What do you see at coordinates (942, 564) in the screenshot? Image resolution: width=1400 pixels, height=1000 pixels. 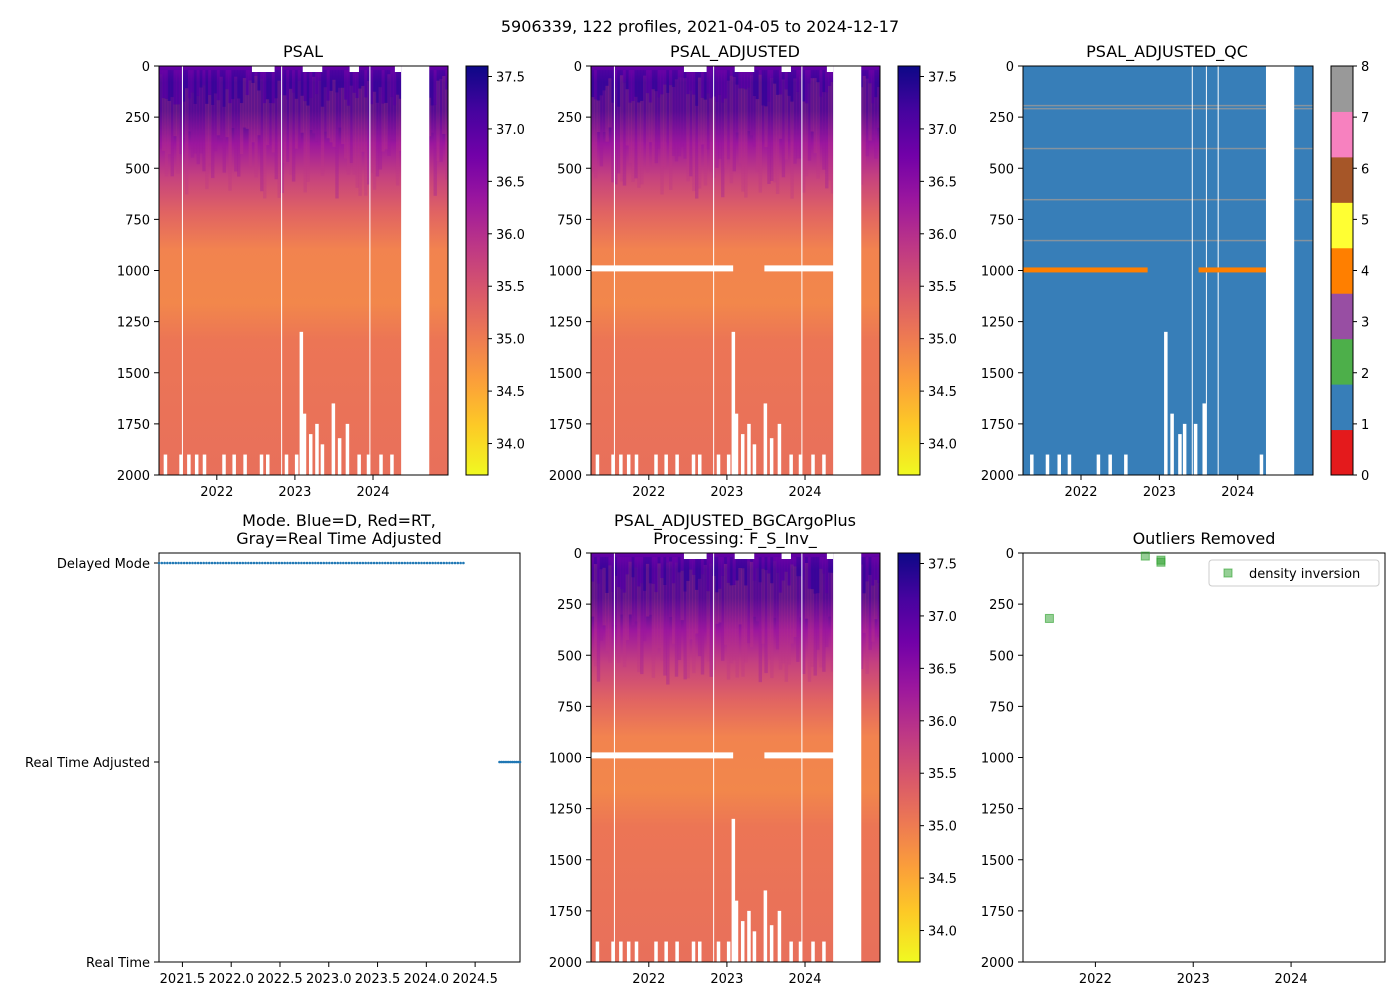 I see `colorbar-tick-label: 37.5` at bounding box center [942, 564].